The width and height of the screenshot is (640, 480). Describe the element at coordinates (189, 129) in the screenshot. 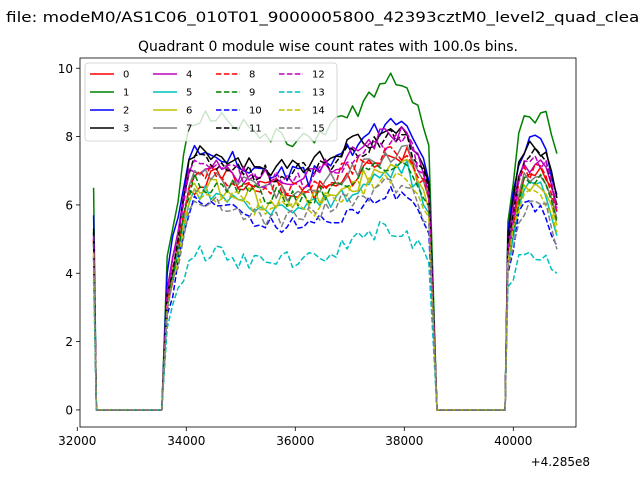

I see `legend-label-7: 7` at that location.